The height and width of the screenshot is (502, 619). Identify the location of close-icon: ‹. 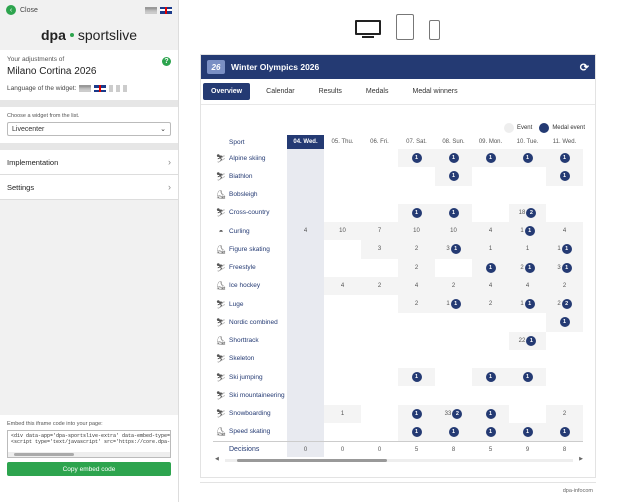
(11, 10).